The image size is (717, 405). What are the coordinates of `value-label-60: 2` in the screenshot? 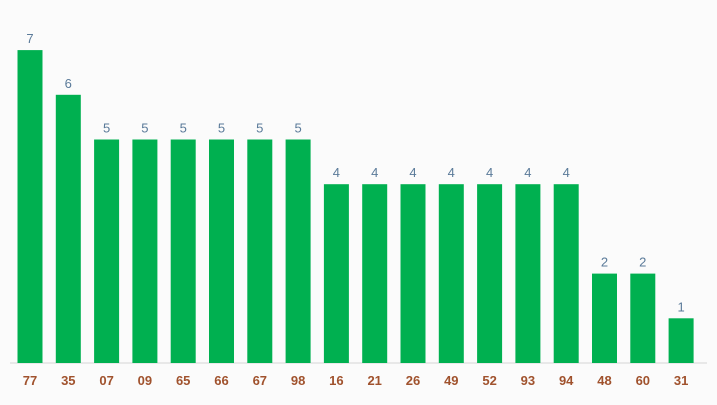 It's located at (642, 262).